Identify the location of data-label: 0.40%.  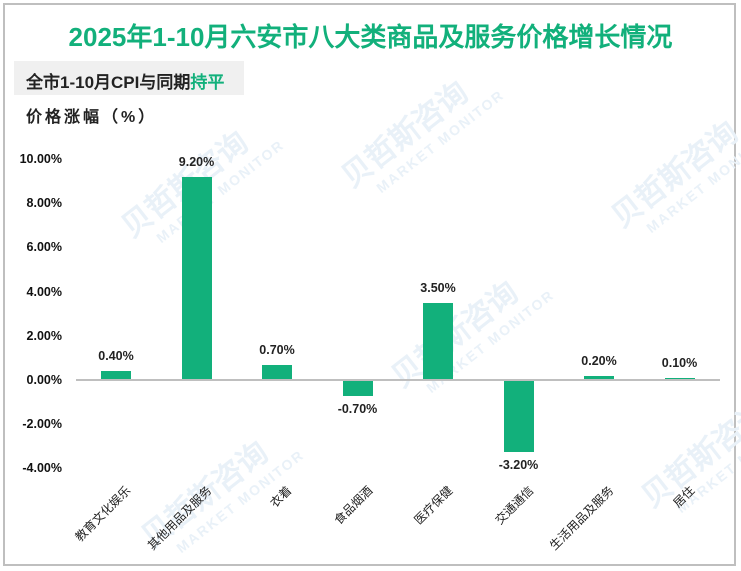
(116, 356).